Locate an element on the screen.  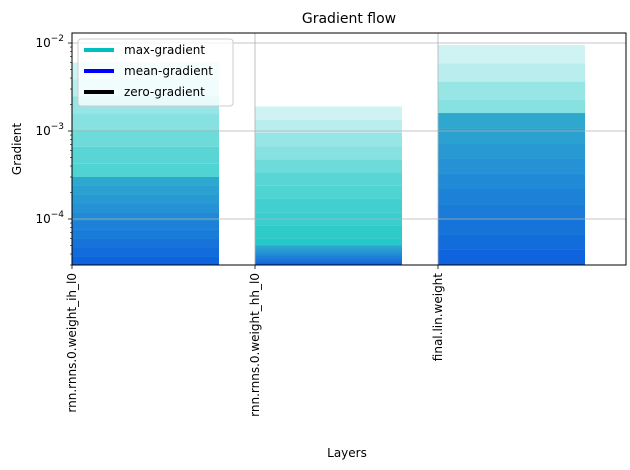
legend-label-mean-gradient: mean-gradient is located at coordinates (168, 71).